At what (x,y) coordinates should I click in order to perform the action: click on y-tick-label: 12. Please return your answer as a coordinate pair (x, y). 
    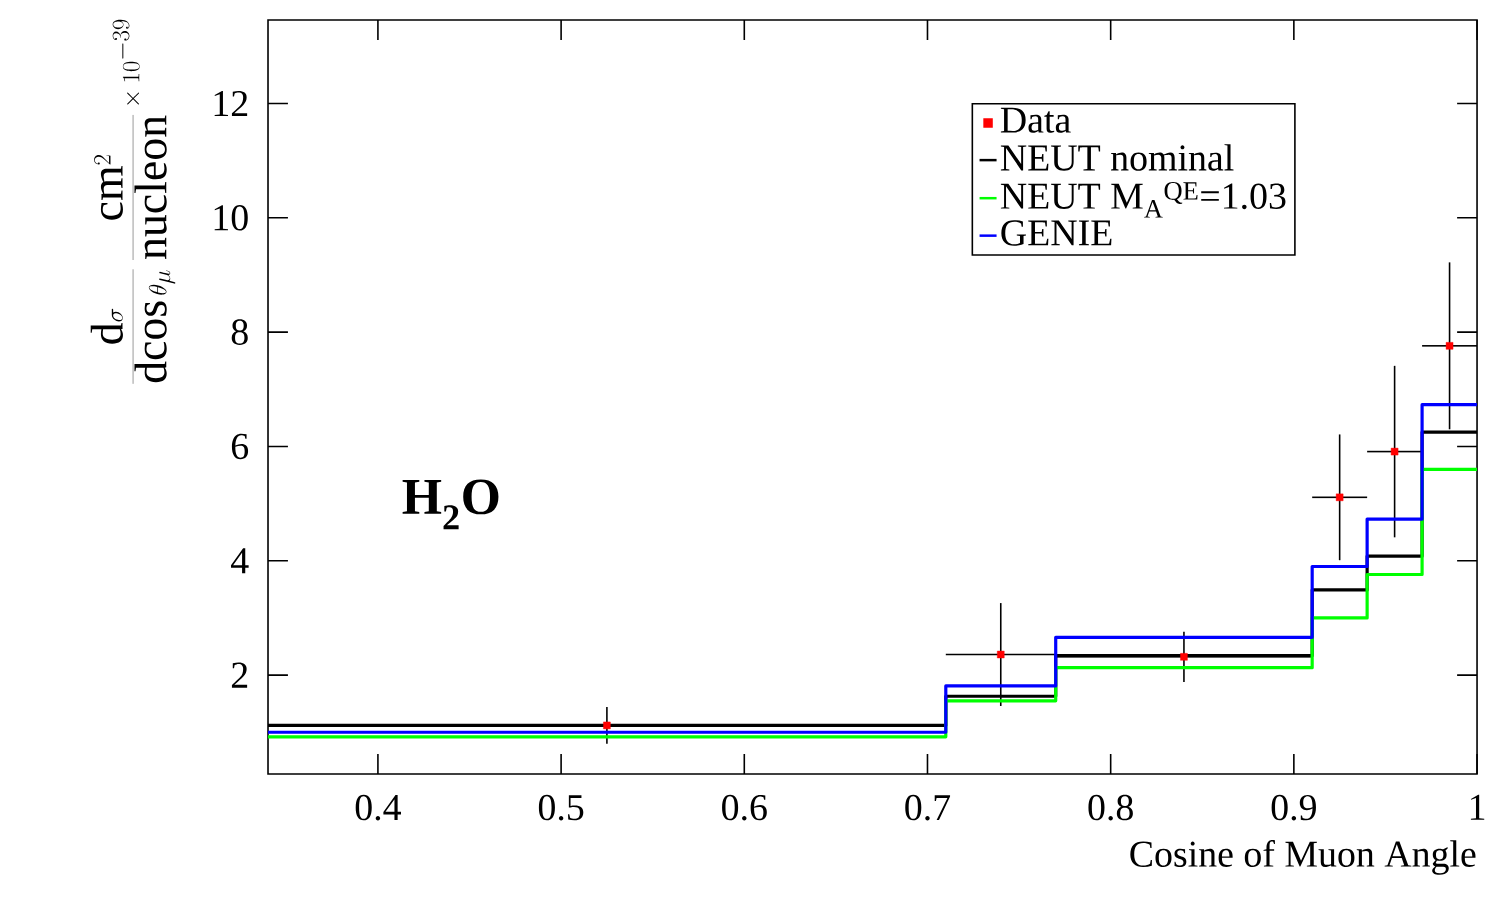
    Looking at the image, I should click on (231, 103).